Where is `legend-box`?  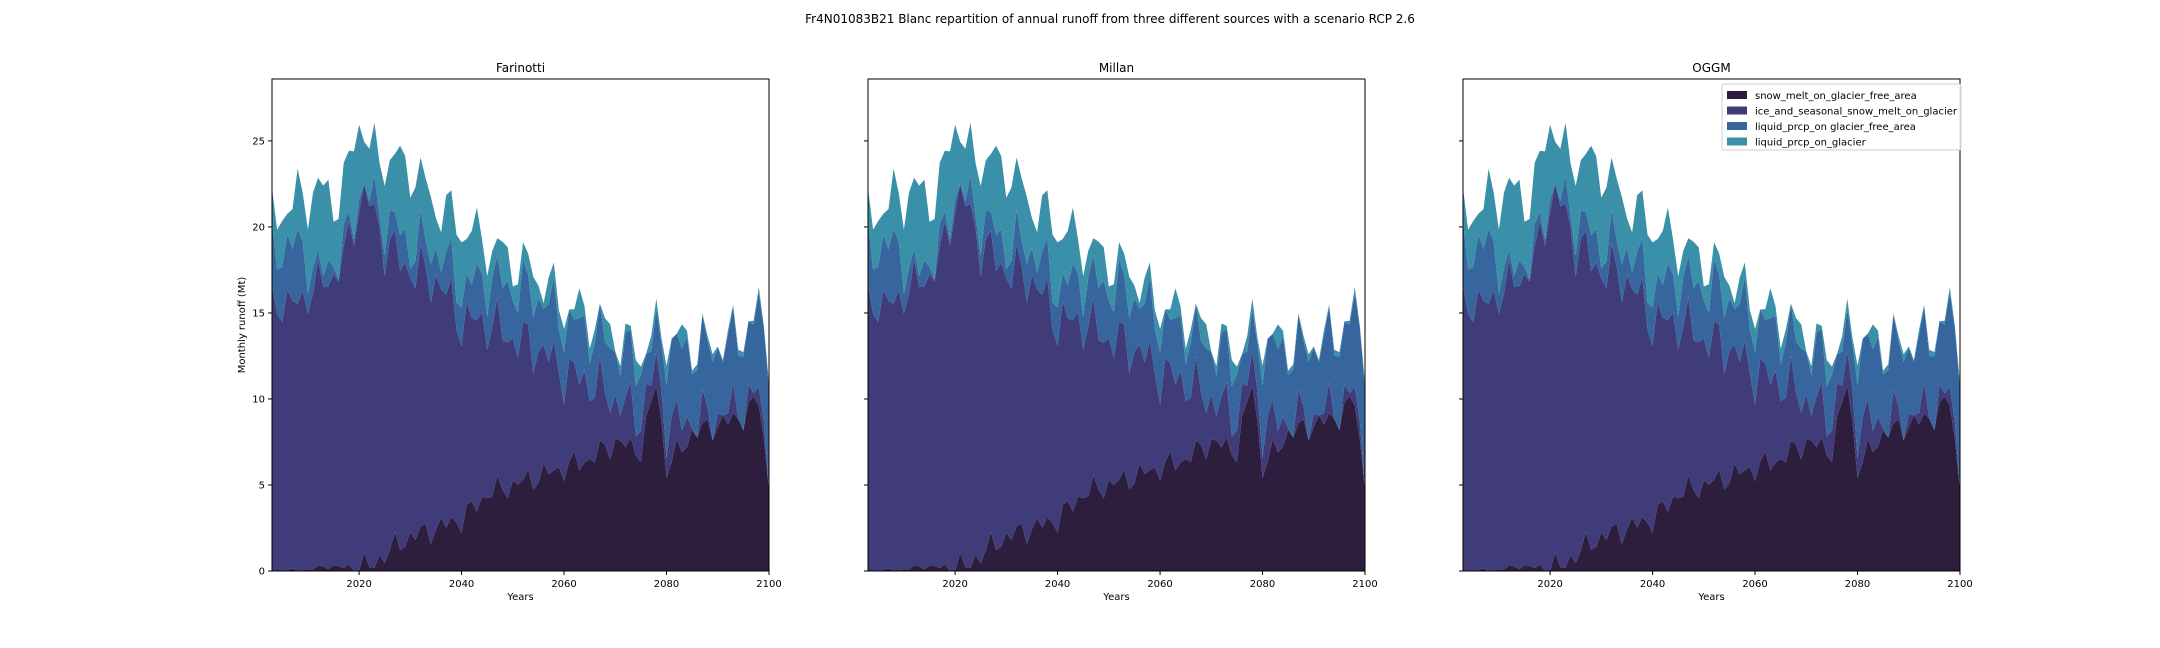 legend-box is located at coordinates (1841, 117).